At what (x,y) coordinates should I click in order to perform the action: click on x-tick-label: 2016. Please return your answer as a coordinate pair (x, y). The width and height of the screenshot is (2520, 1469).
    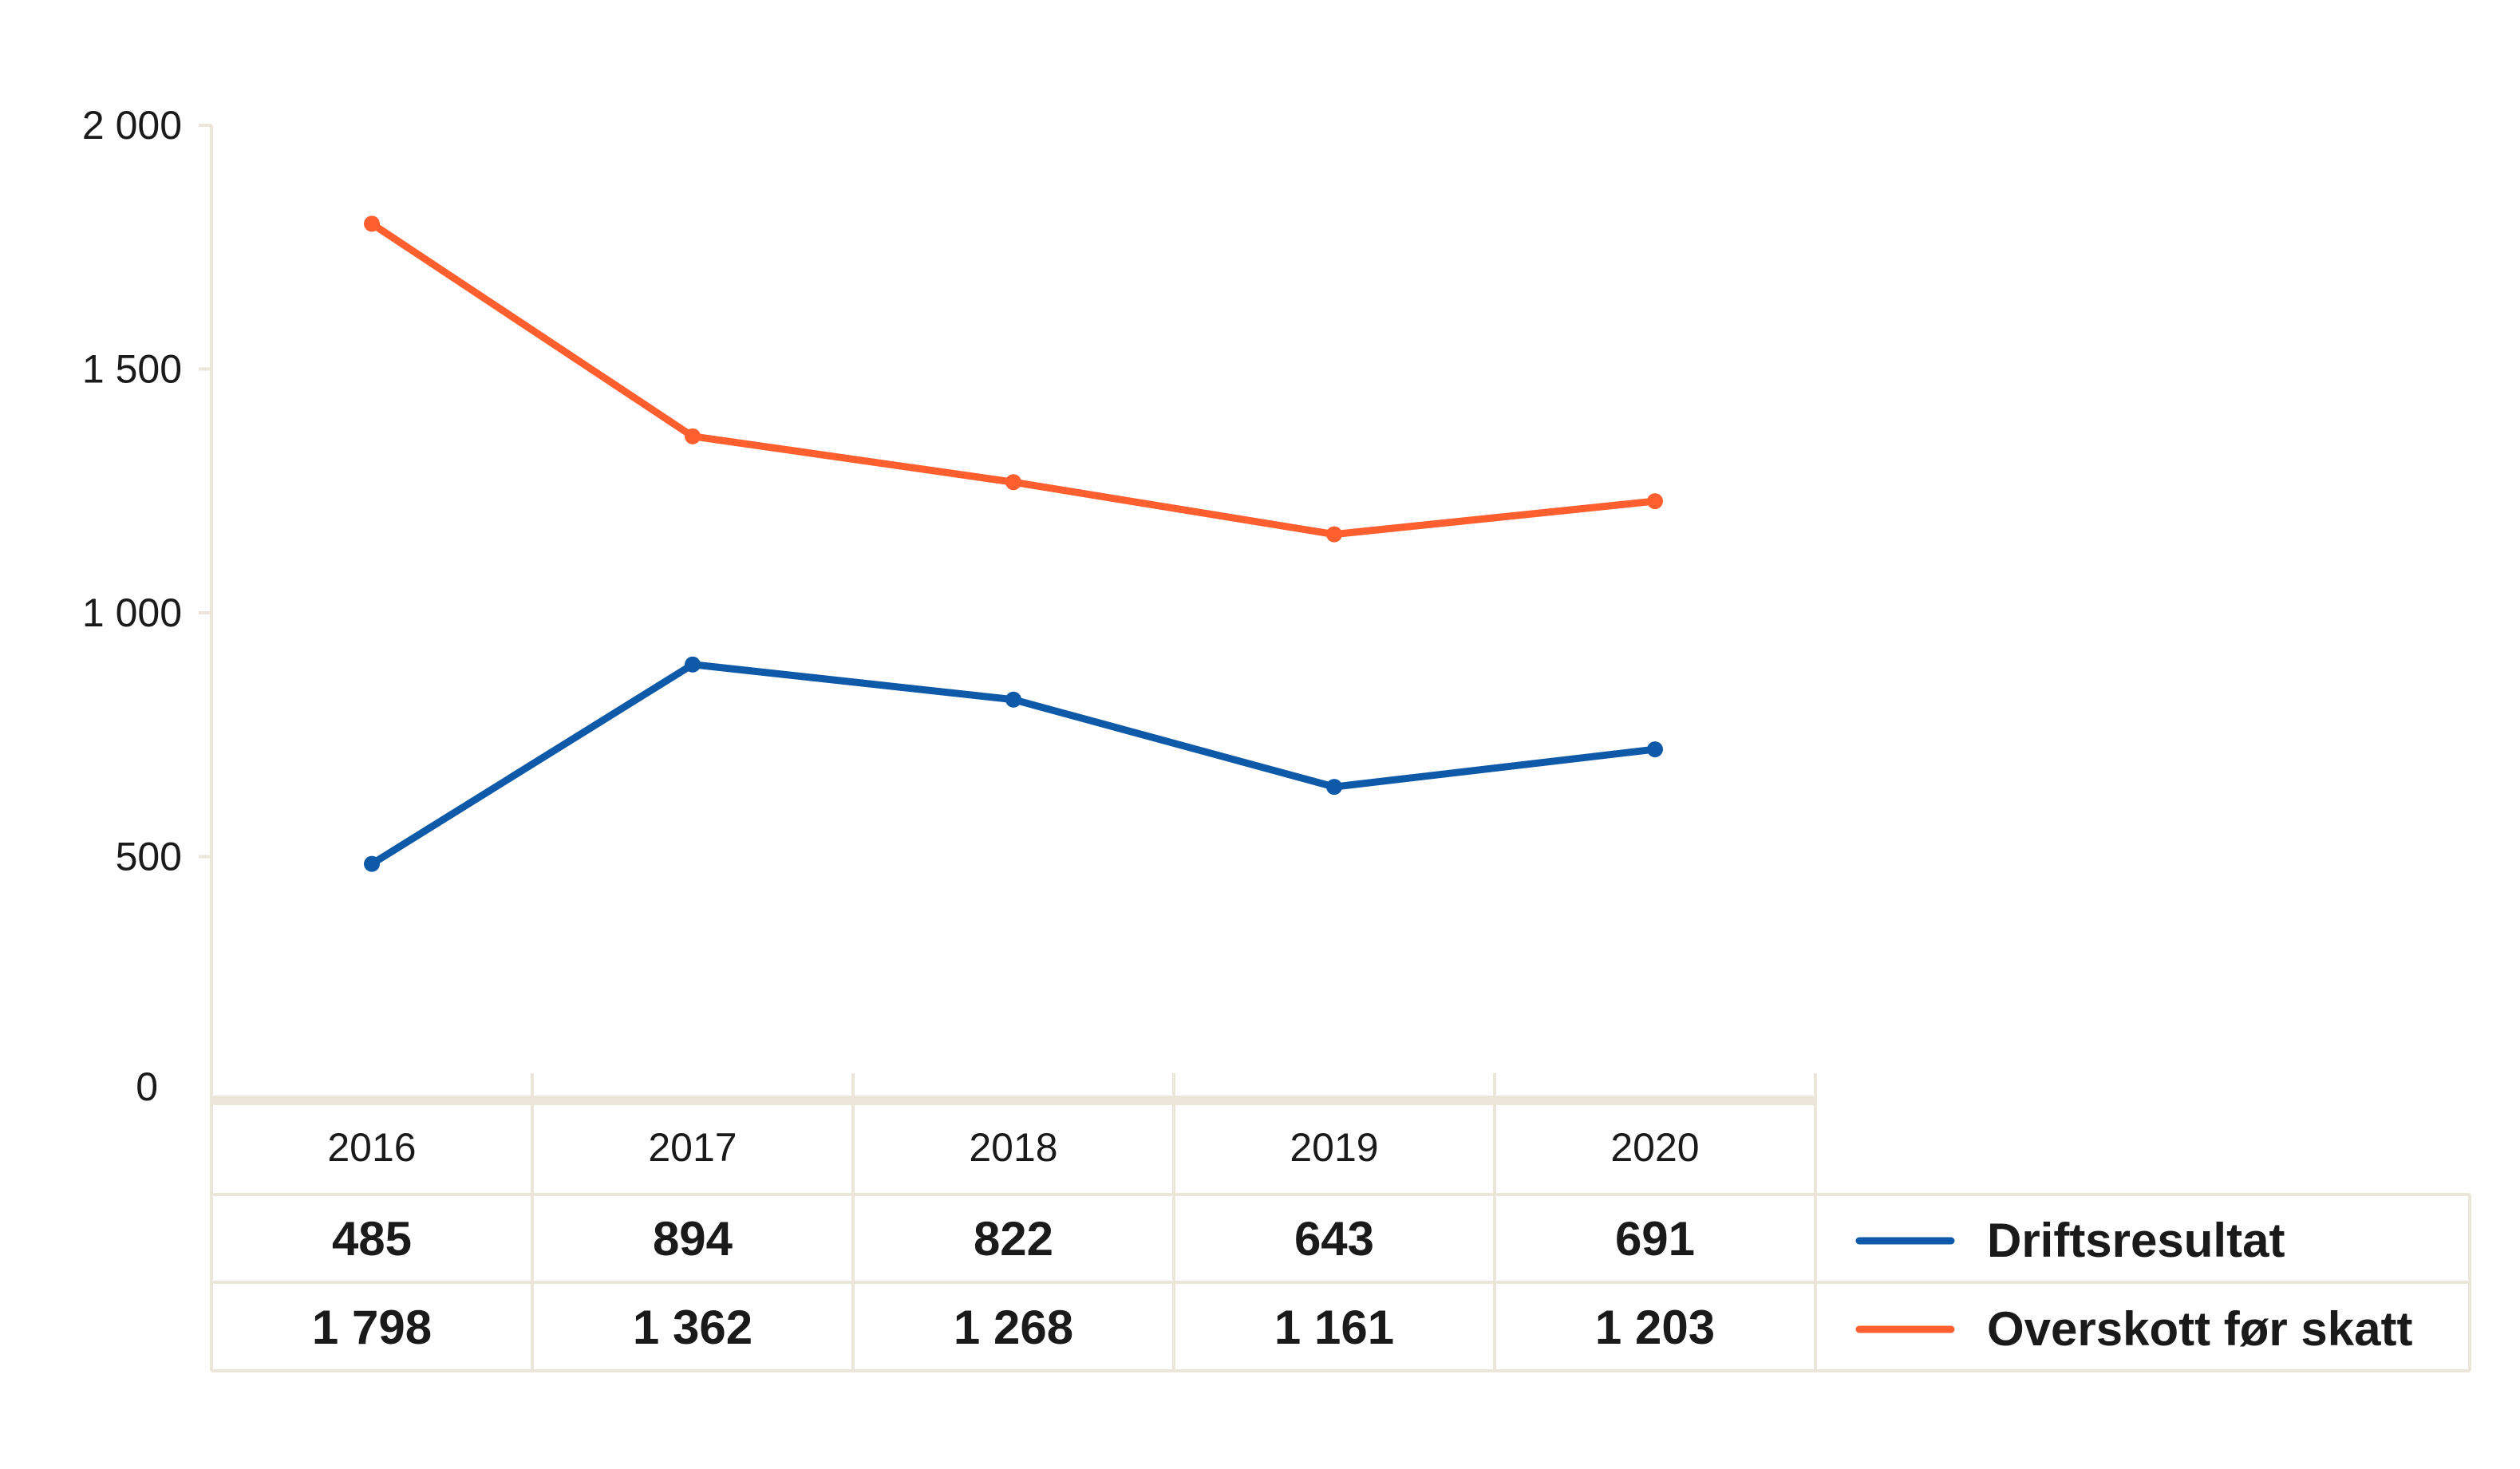
    Looking at the image, I should click on (371, 1147).